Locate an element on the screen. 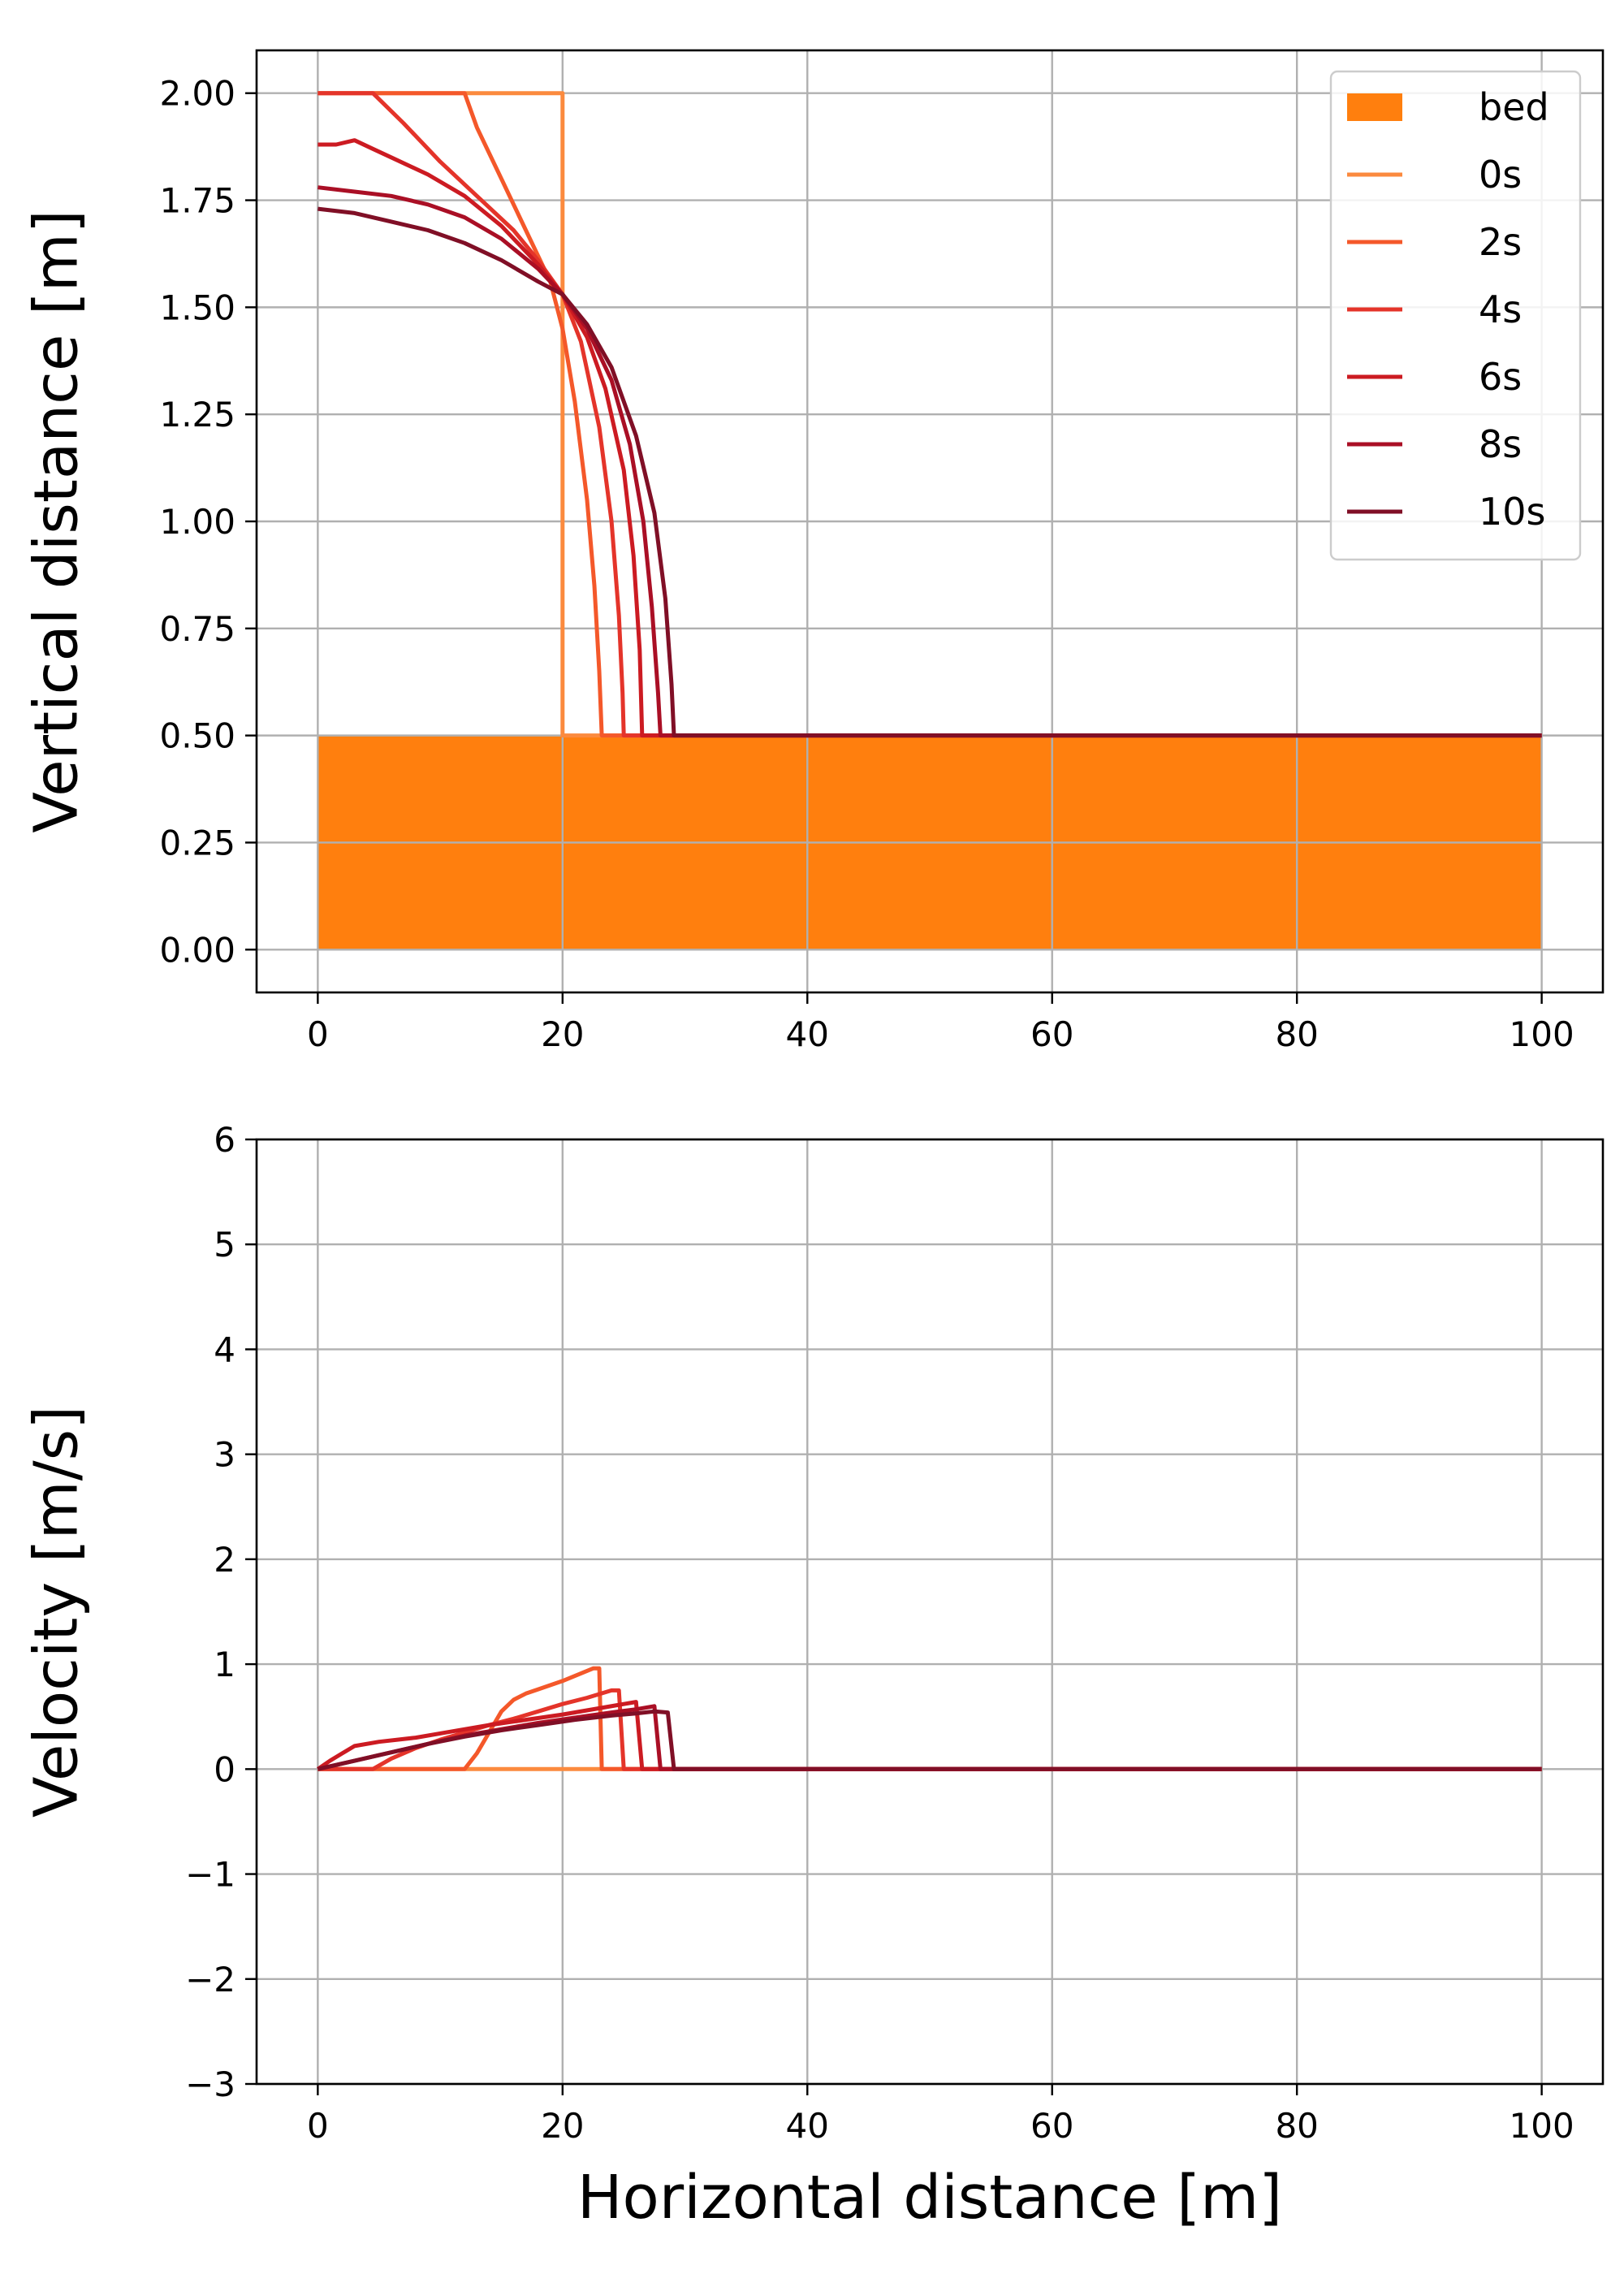 The width and height of the screenshot is (1624, 2274). legend-label: bed is located at coordinates (1514, 107).